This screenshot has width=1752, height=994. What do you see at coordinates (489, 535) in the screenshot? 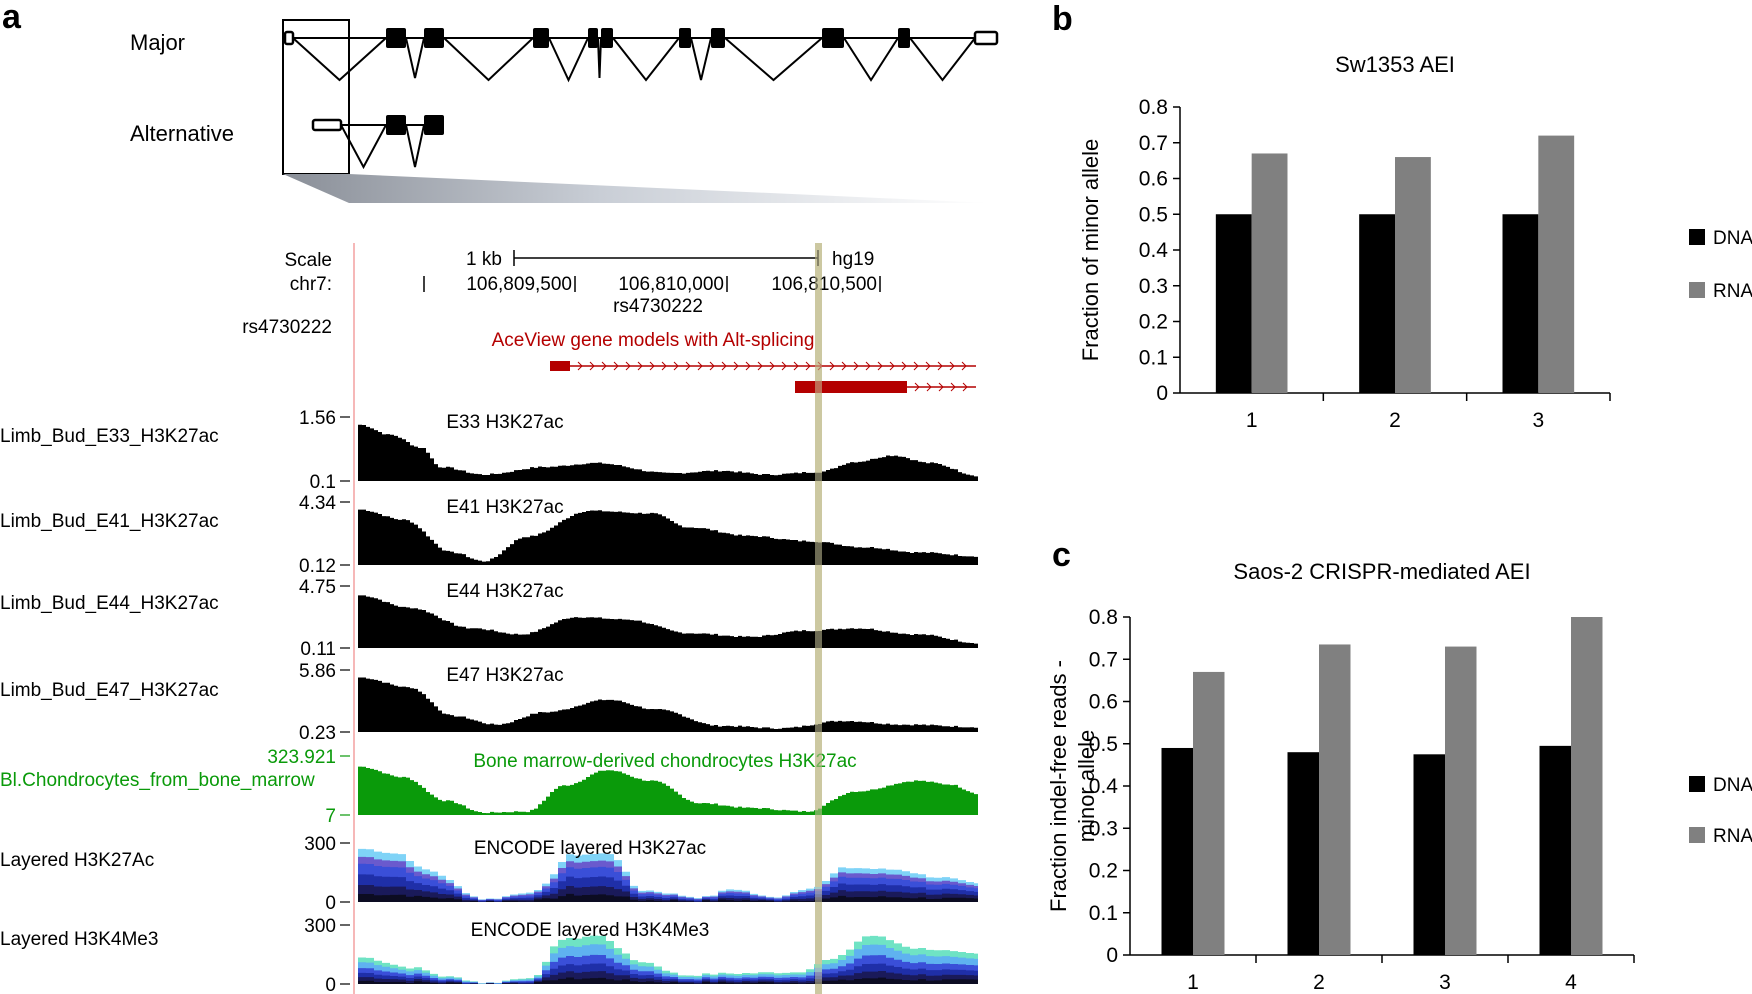
I see `signal-track: Limb_Bud_E41_H3K27ac 4.34 0.12 E41 H3K27ac` at bounding box center [489, 535].